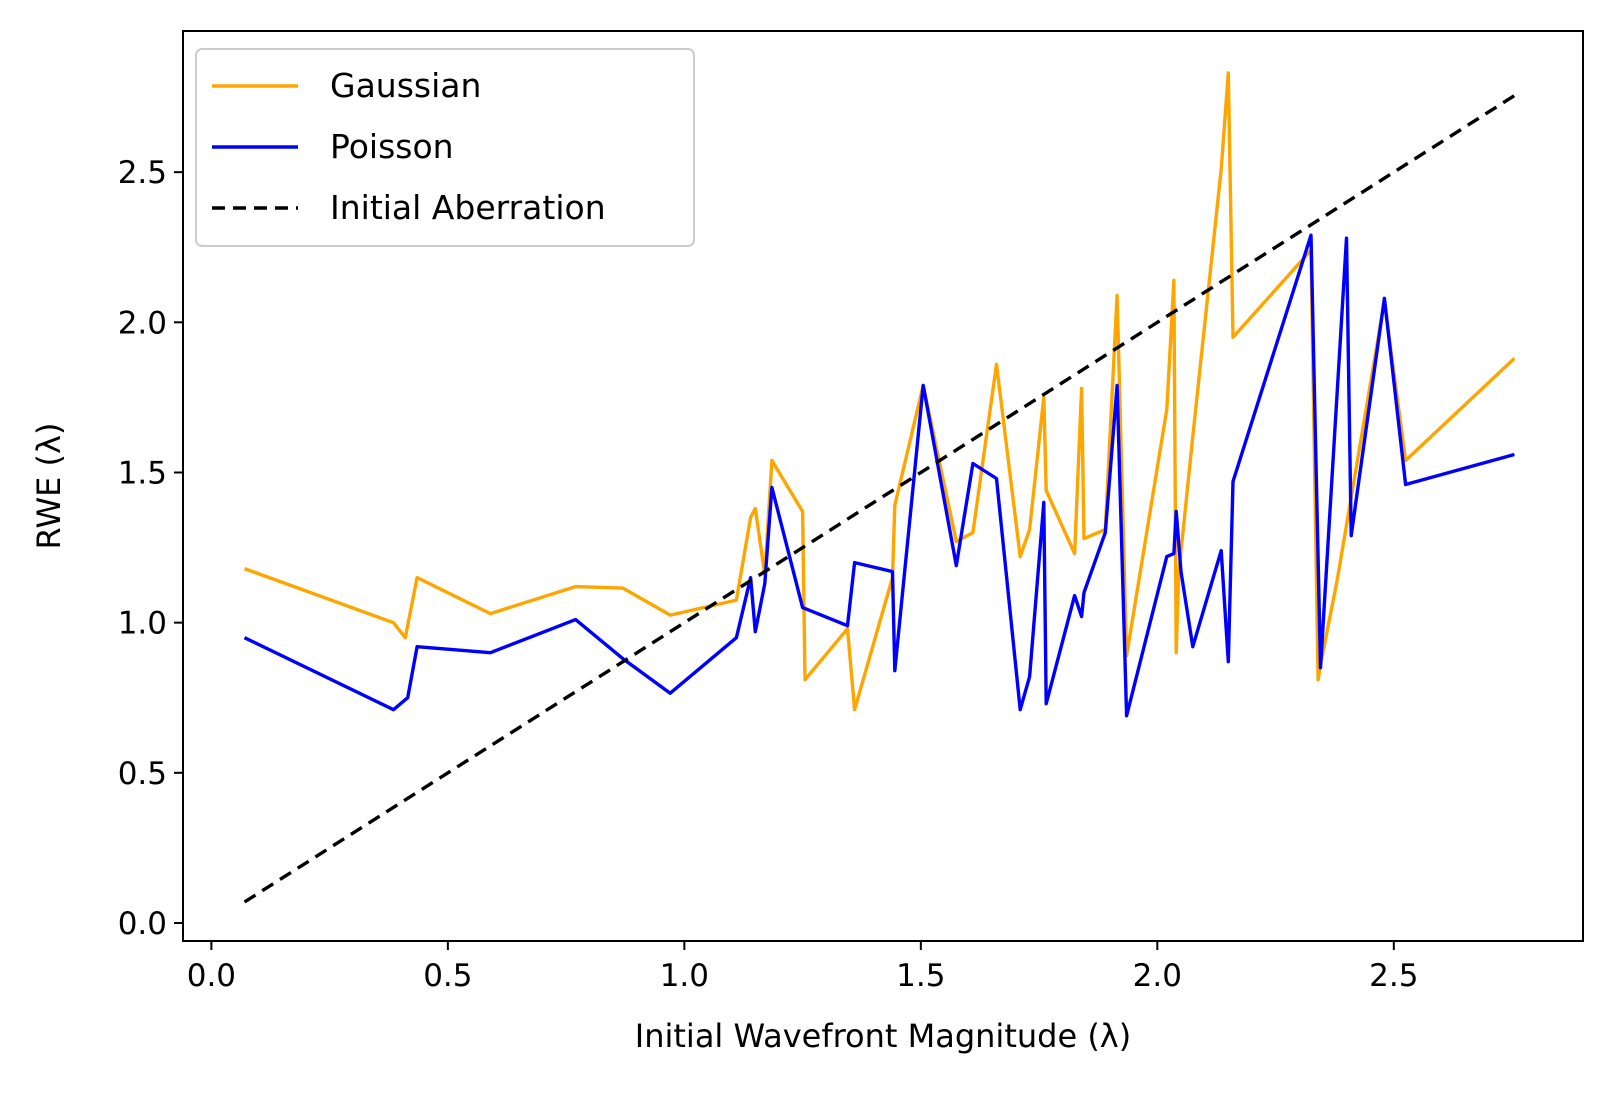 This screenshot has height=1095, width=1607. Describe the element at coordinates (405, 85) in the screenshot. I see `legend-label-gaussian: Gaussian` at that location.